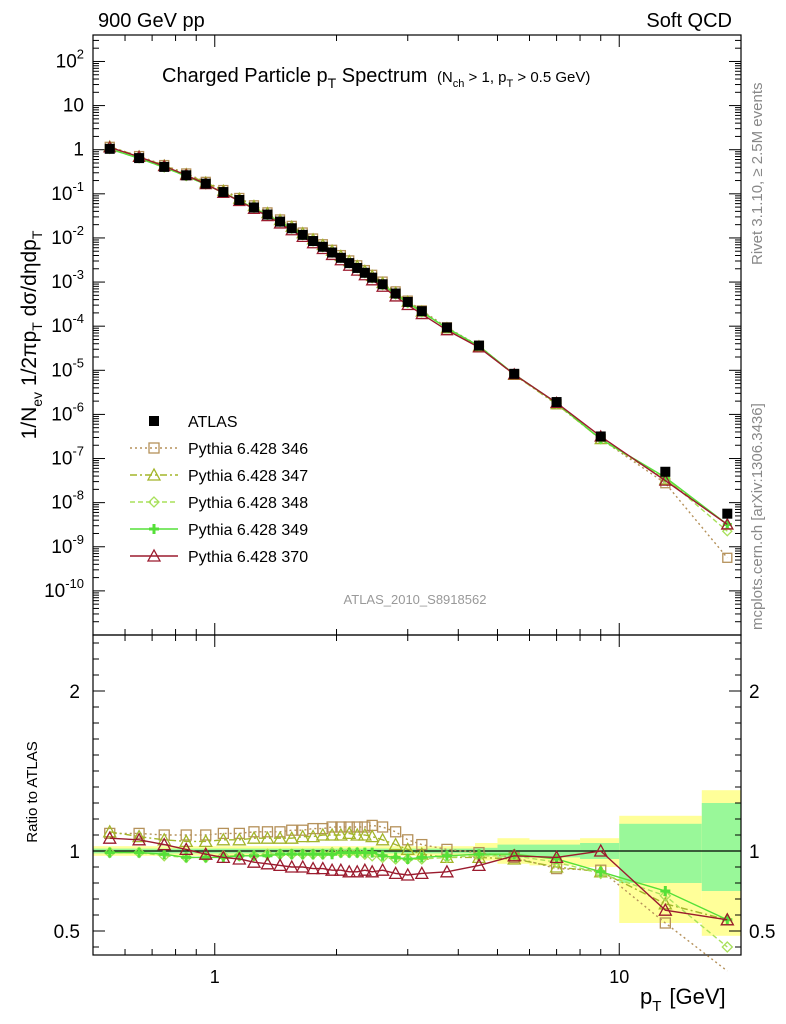 The width and height of the screenshot is (786, 1024). I want to click on ratio-xlabel: pT [GeV], so click(683, 999).